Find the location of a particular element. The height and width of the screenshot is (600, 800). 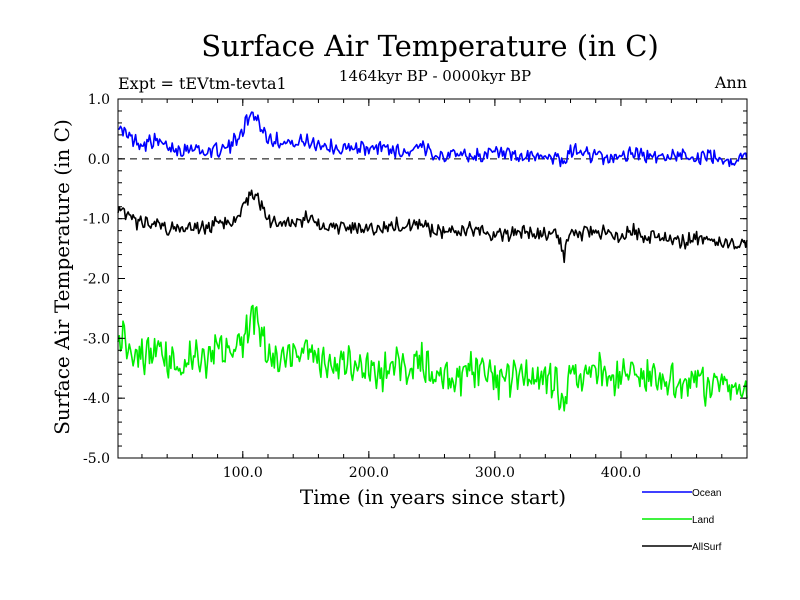

legend-label-land: Land is located at coordinates (703, 520).